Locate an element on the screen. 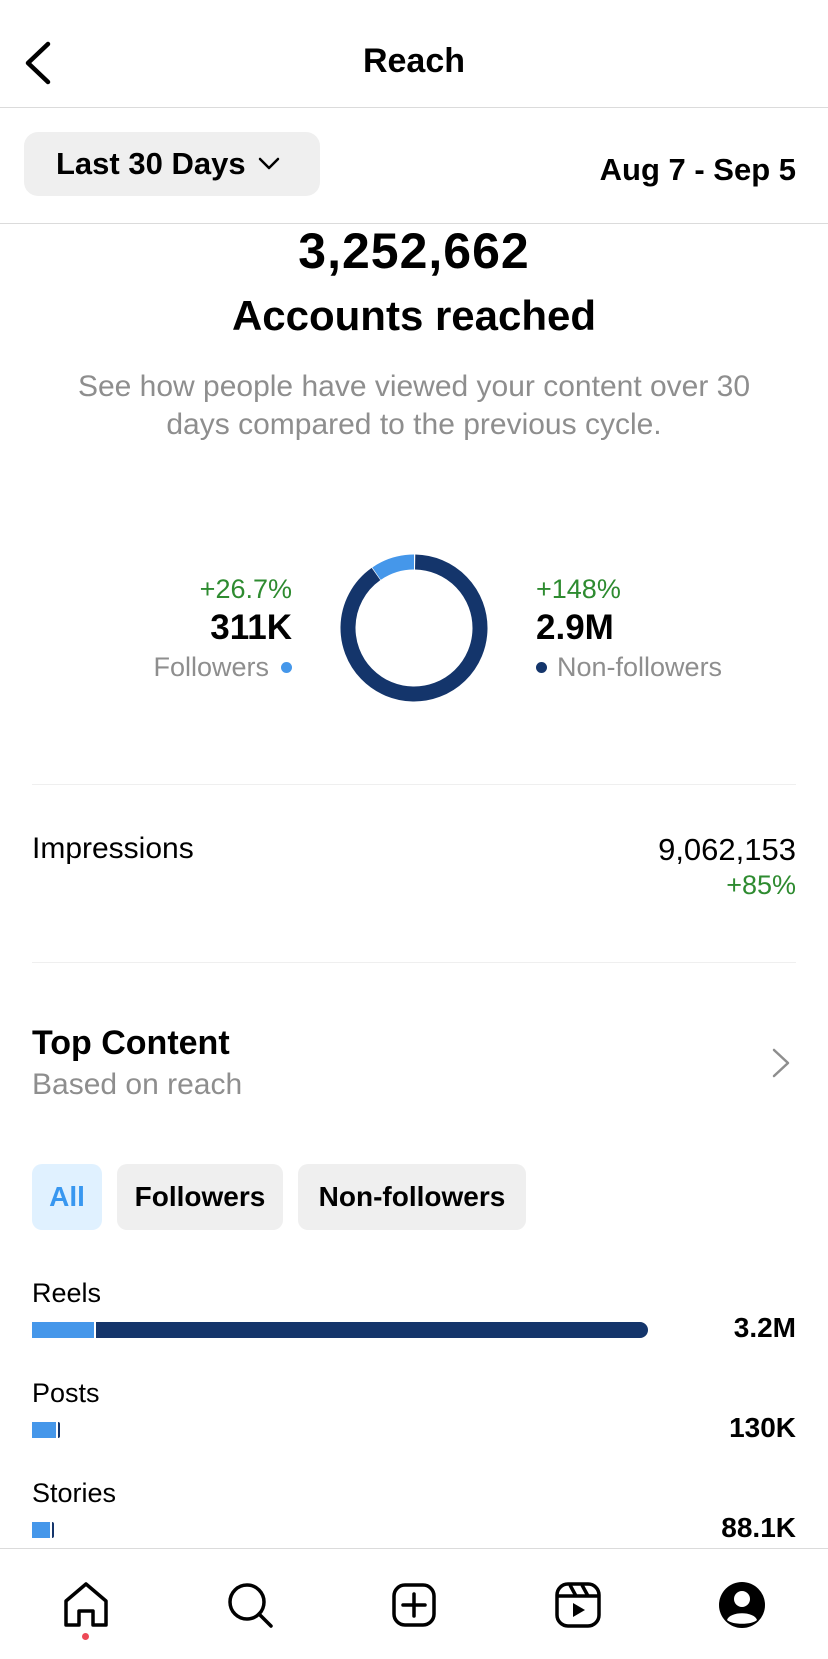 The image size is (828, 1659). content-type-label: Reels is located at coordinates (67, 1293).